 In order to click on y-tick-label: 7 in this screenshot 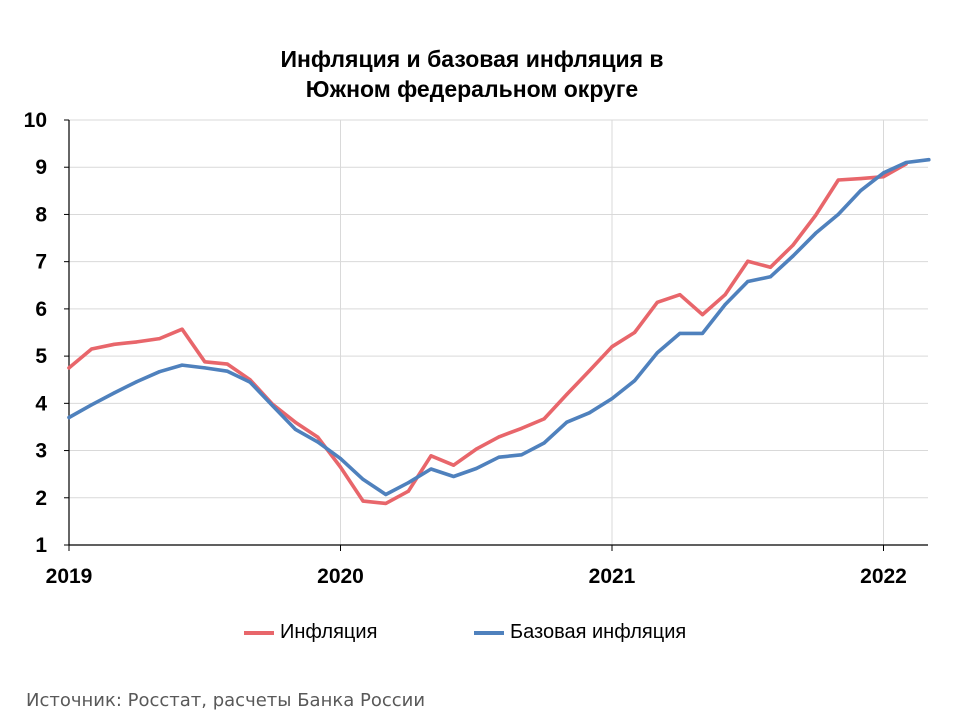, I will do `click(41, 262)`.